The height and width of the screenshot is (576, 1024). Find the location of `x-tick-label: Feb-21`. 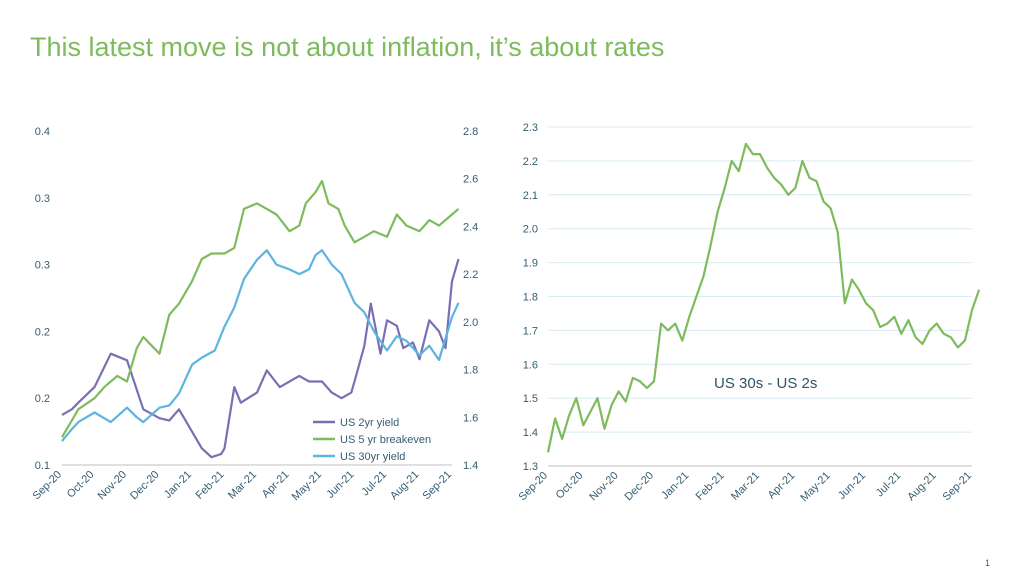

x-tick-label: Feb-21 is located at coordinates (710, 486).